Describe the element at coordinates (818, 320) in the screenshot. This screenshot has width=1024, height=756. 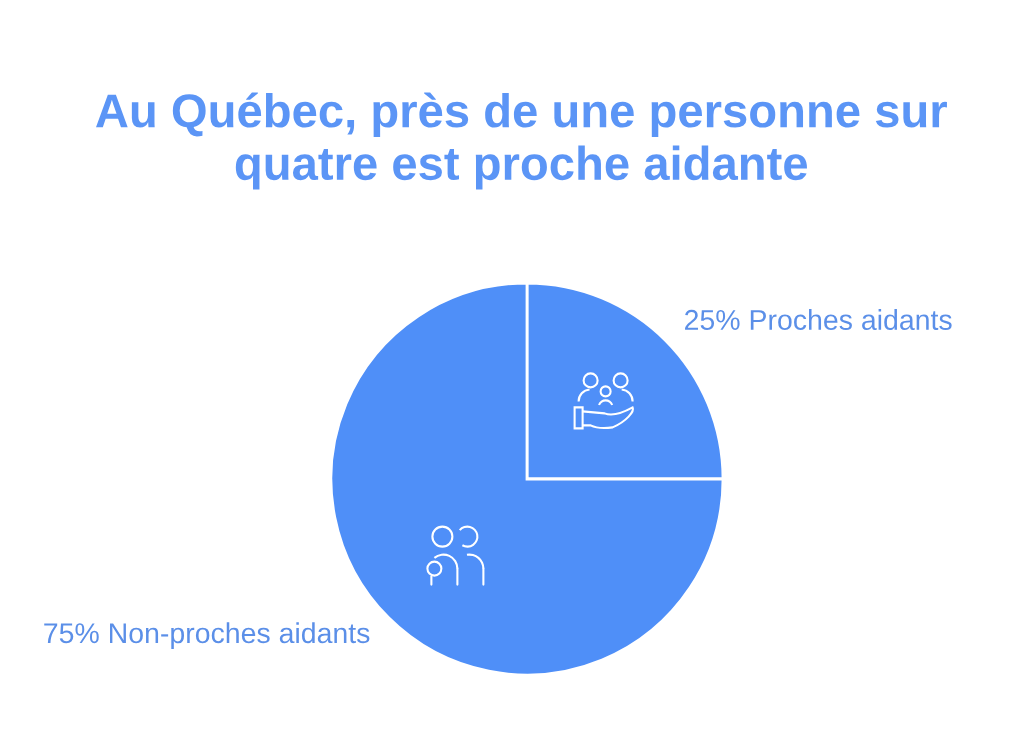
I see `slice-label: 25% Proches aidants` at that location.